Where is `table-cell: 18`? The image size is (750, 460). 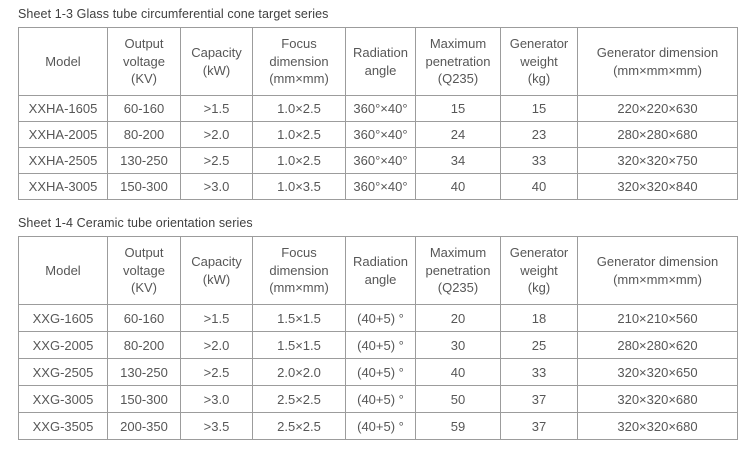
table-cell: 18 is located at coordinates (539, 318).